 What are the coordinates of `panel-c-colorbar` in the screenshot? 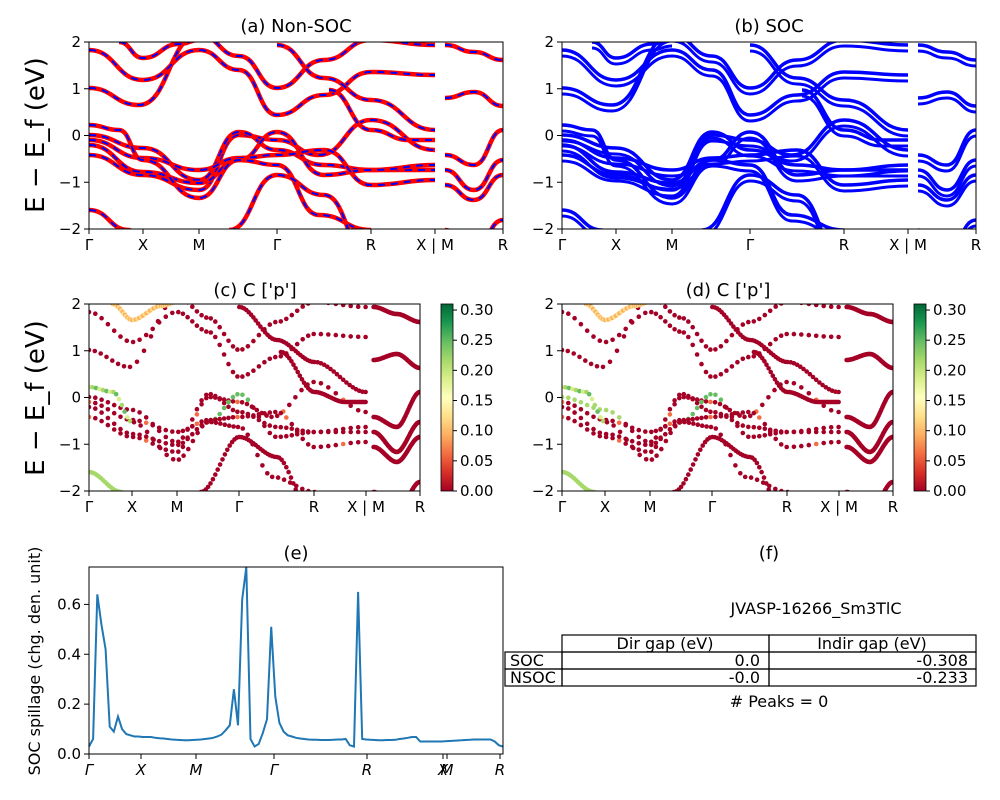 It's located at (447, 397).